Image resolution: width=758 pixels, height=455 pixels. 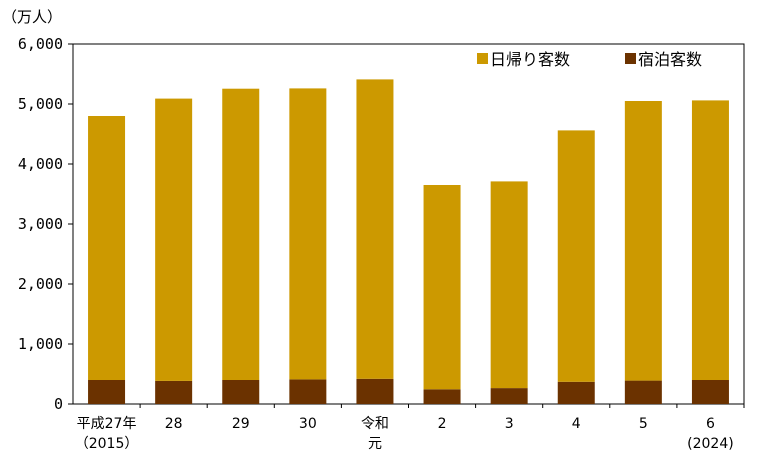 What do you see at coordinates (107, 424) in the screenshot?
I see `x-tick-label: 平成27年` at bounding box center [107, 424].